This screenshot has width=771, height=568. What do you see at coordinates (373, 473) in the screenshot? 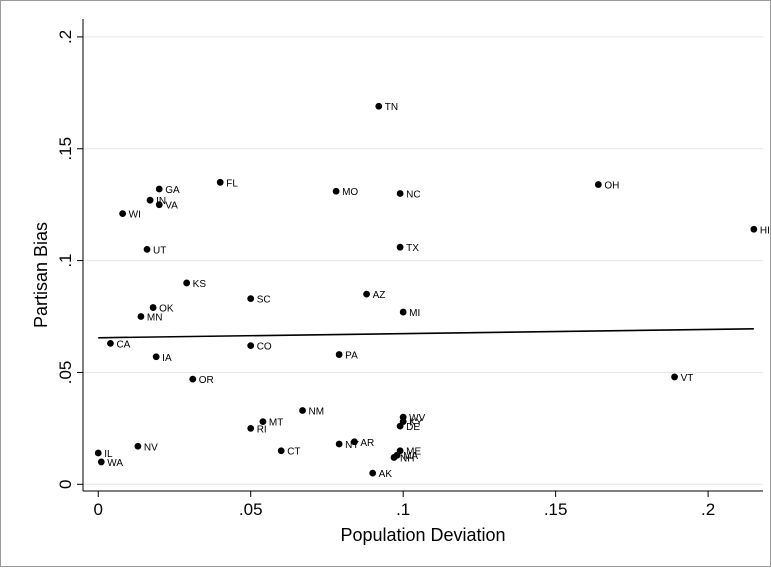
I see `data-point-ak` at bounding box center [373, 473].